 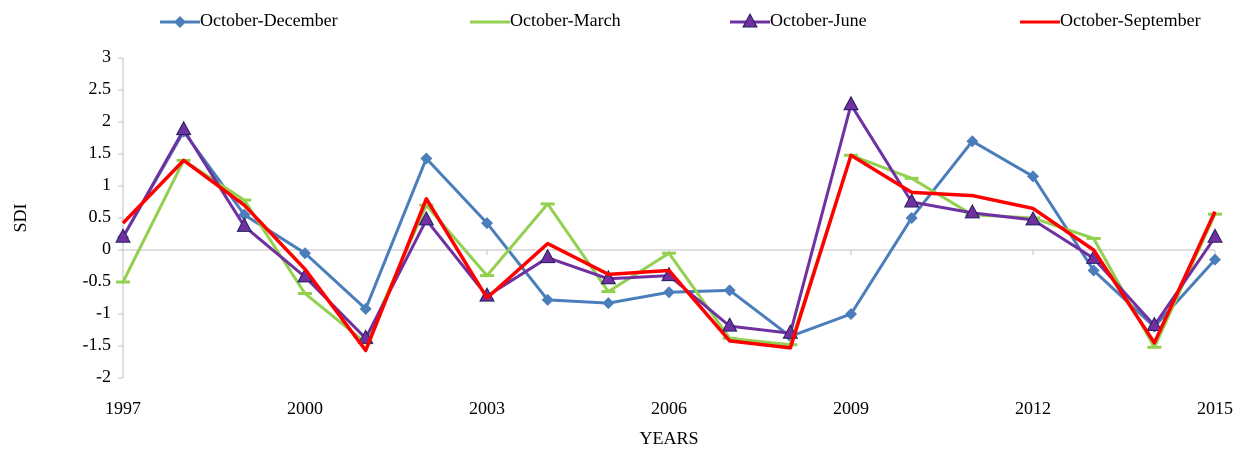 I want to click on x-tick-label: 2000, so click(x=305, y=408).